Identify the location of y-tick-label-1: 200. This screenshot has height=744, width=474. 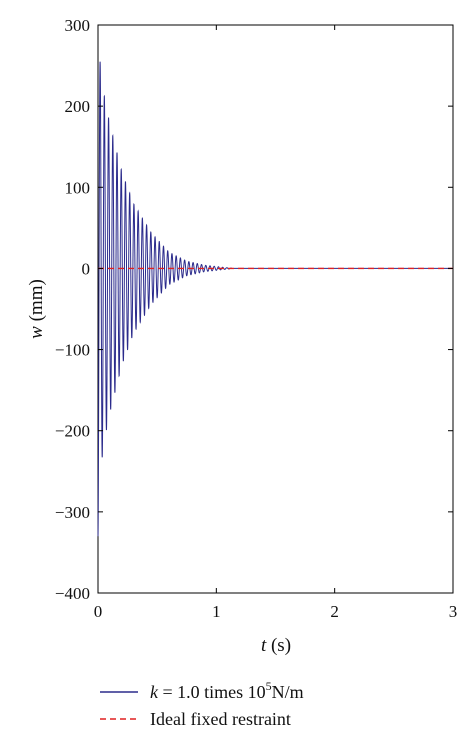
(78, 106).